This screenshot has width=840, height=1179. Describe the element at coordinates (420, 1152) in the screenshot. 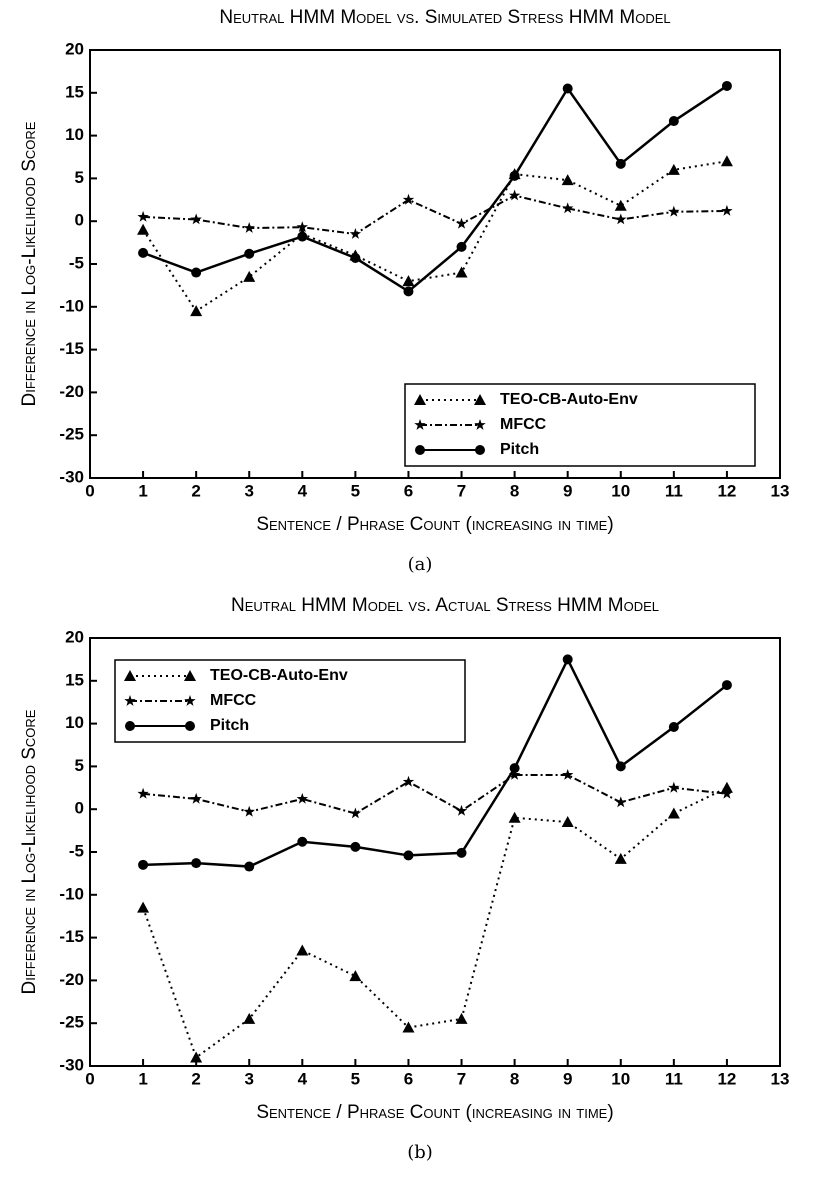

I see `caption: (b)` at that location.